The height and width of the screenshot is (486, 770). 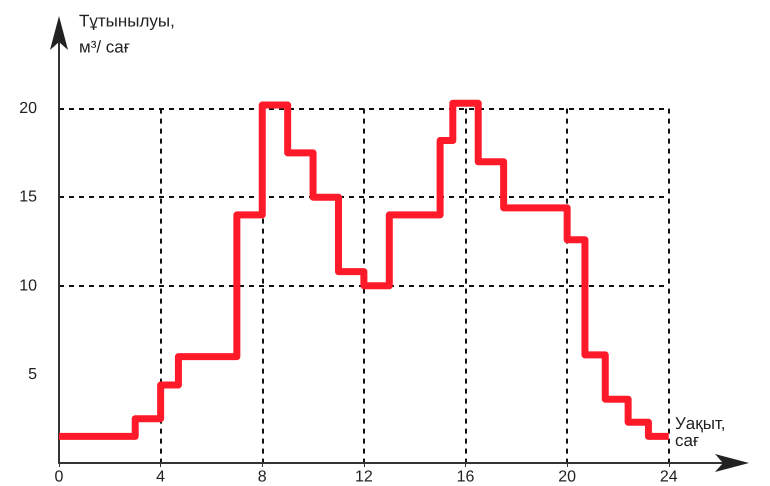 I want to click on y-tick-label: 10, so click(x=28, y=285).